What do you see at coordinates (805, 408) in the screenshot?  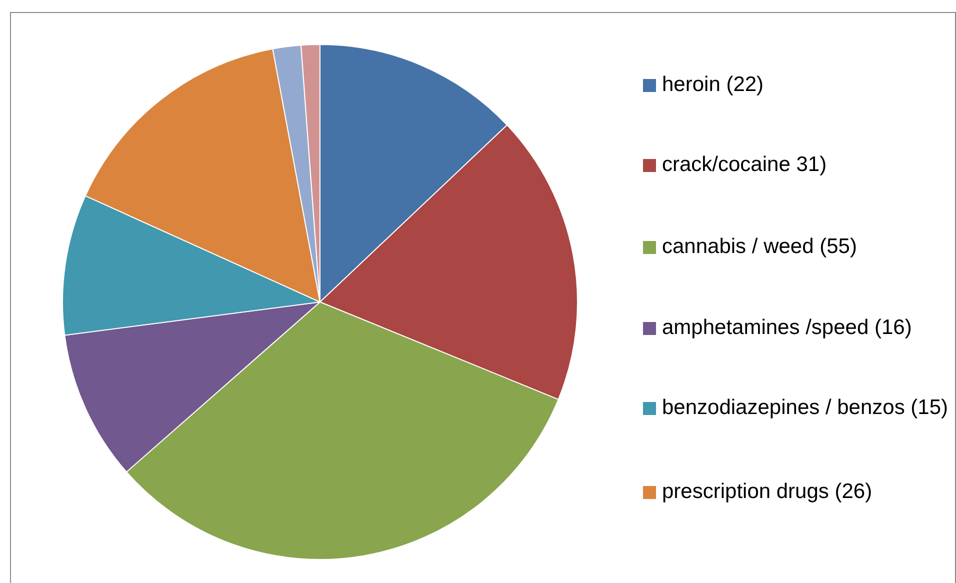 I see `legend-label: benzodiazepines / benzos (15)` at bounding box center [805, 408].